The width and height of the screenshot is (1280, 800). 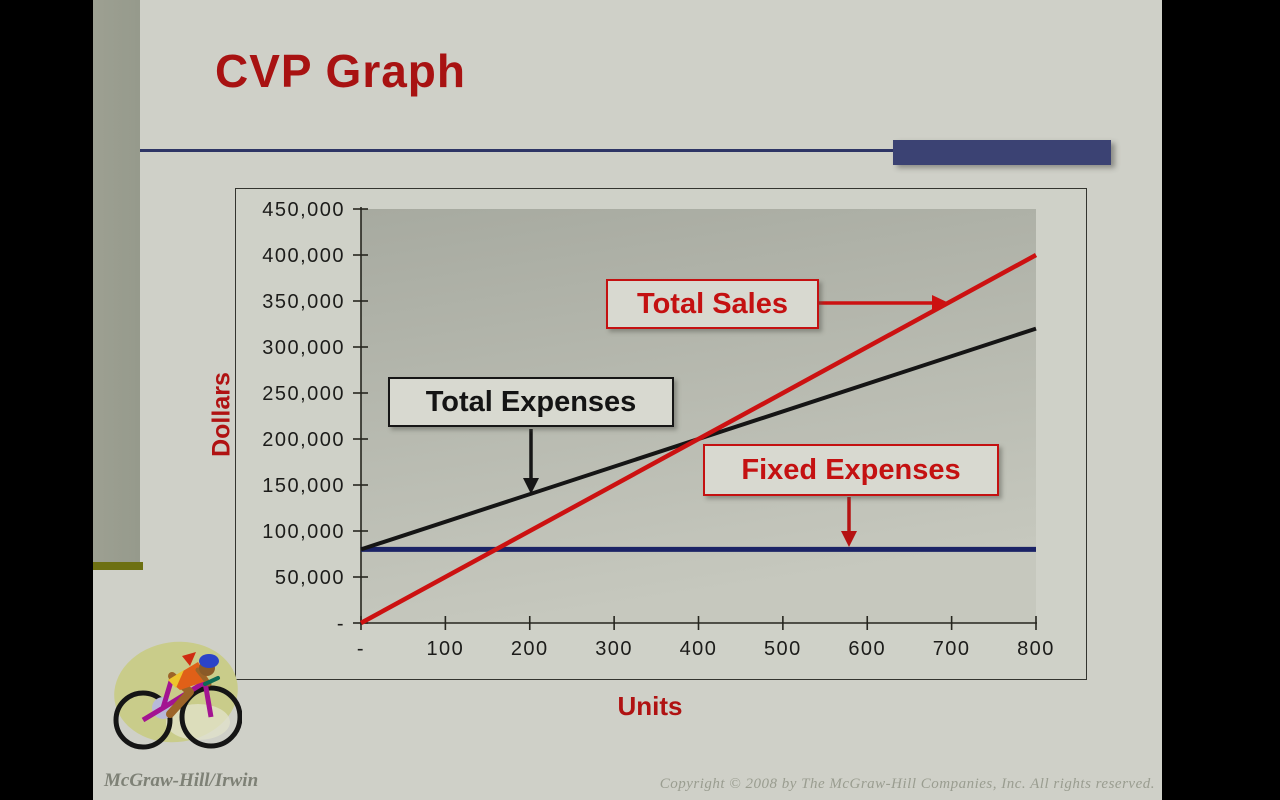 What do you see at coordinates (303, 210) in the screenshot?
I see `svg-text: 450,000` at bounding box center [303, 210].